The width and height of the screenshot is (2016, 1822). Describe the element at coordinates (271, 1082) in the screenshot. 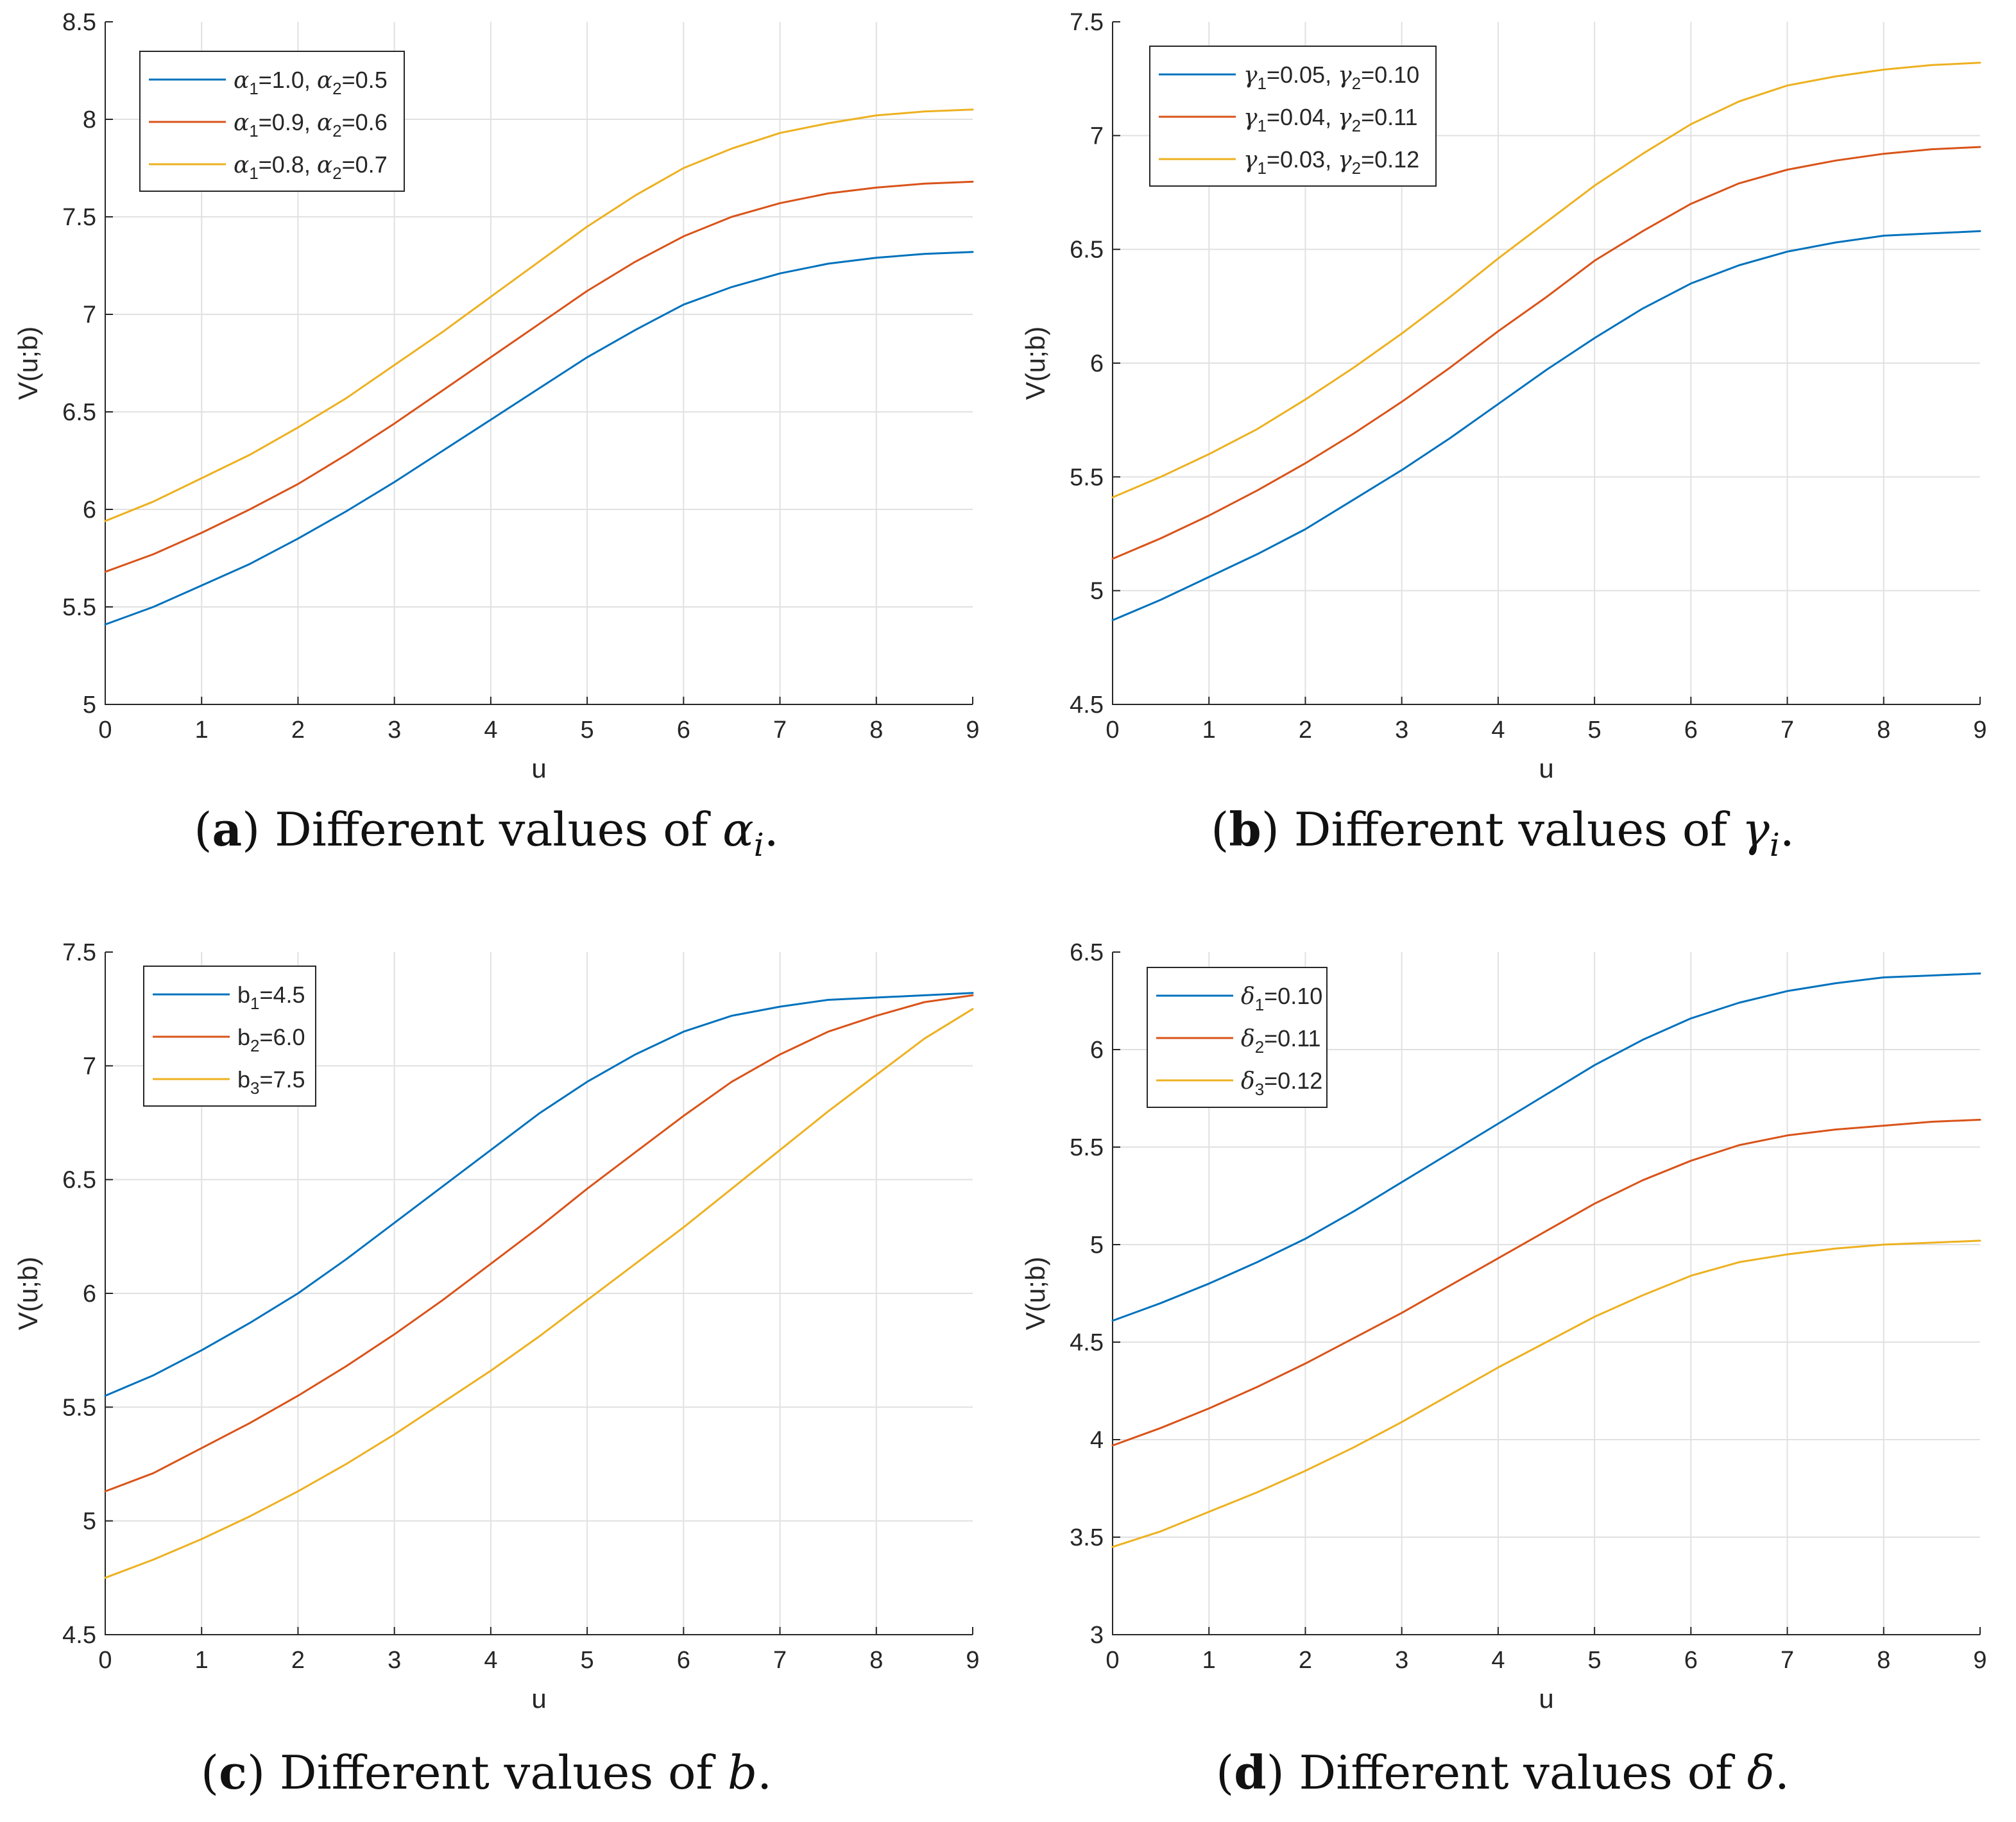

I see `legend-entry: b3=7.5` at that location.